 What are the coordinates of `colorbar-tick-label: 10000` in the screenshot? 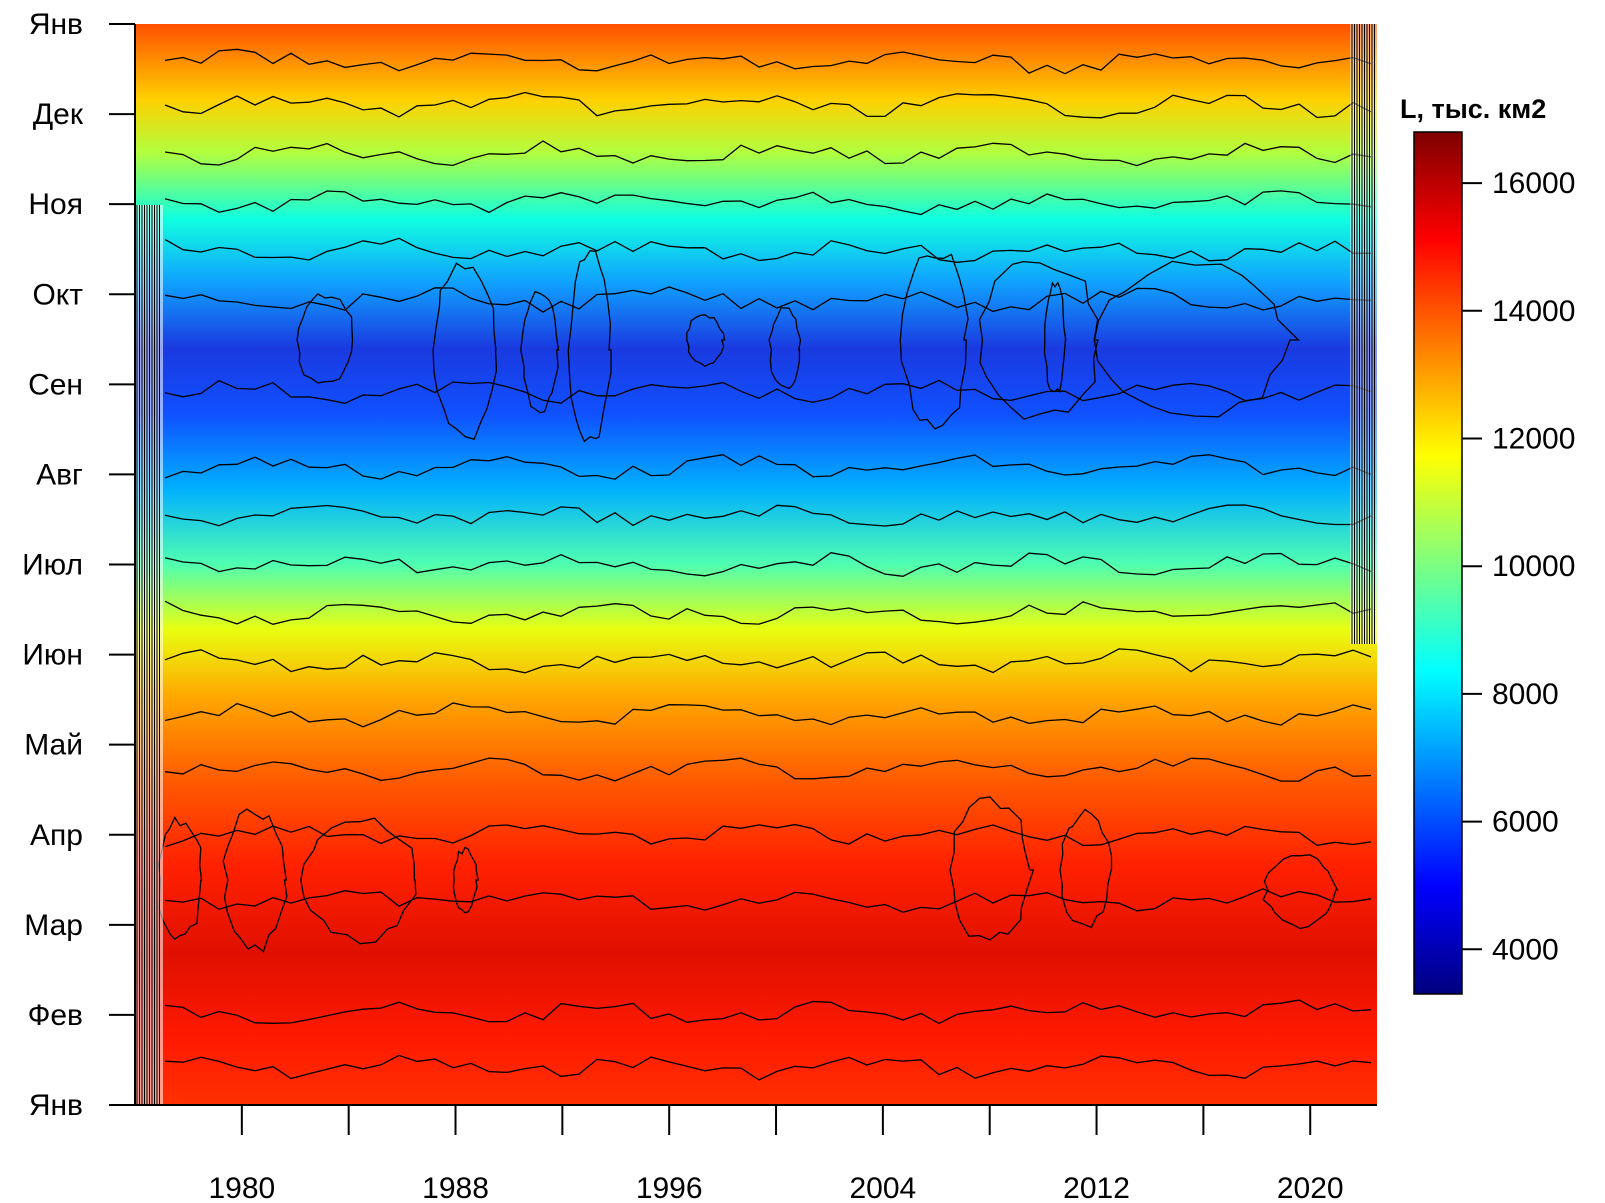 It's located at (1533, 566).